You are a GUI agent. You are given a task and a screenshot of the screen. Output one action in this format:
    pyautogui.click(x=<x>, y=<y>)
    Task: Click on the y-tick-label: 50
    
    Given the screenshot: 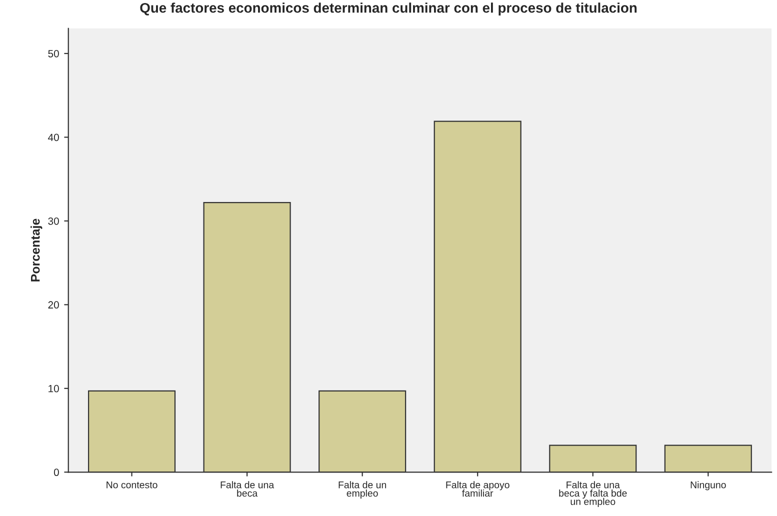 What is the action you would take?
    pyautogui.click(x=53, y=54)
    